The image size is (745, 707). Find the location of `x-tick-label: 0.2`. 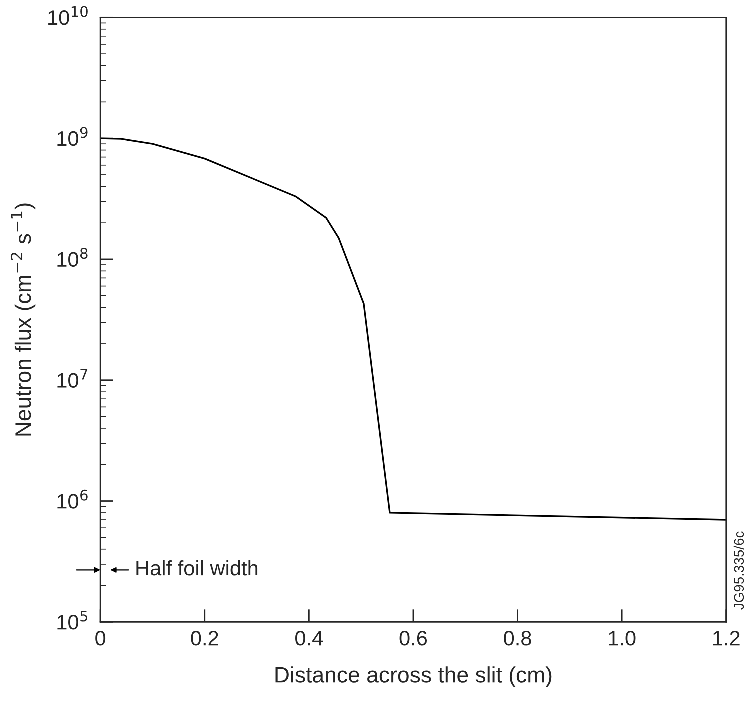

x-tick-label: 0.2 is located at coordinates (204, 638).